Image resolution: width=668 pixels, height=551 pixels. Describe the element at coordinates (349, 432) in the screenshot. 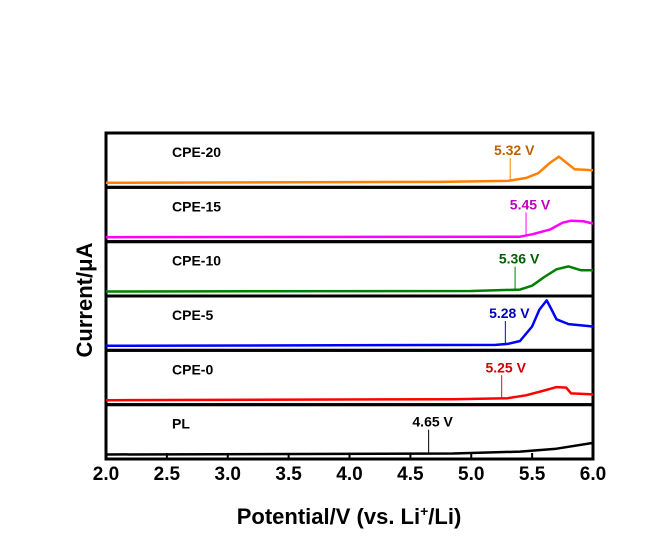

I see `panel-pl: PL 4.65 V` at that location.